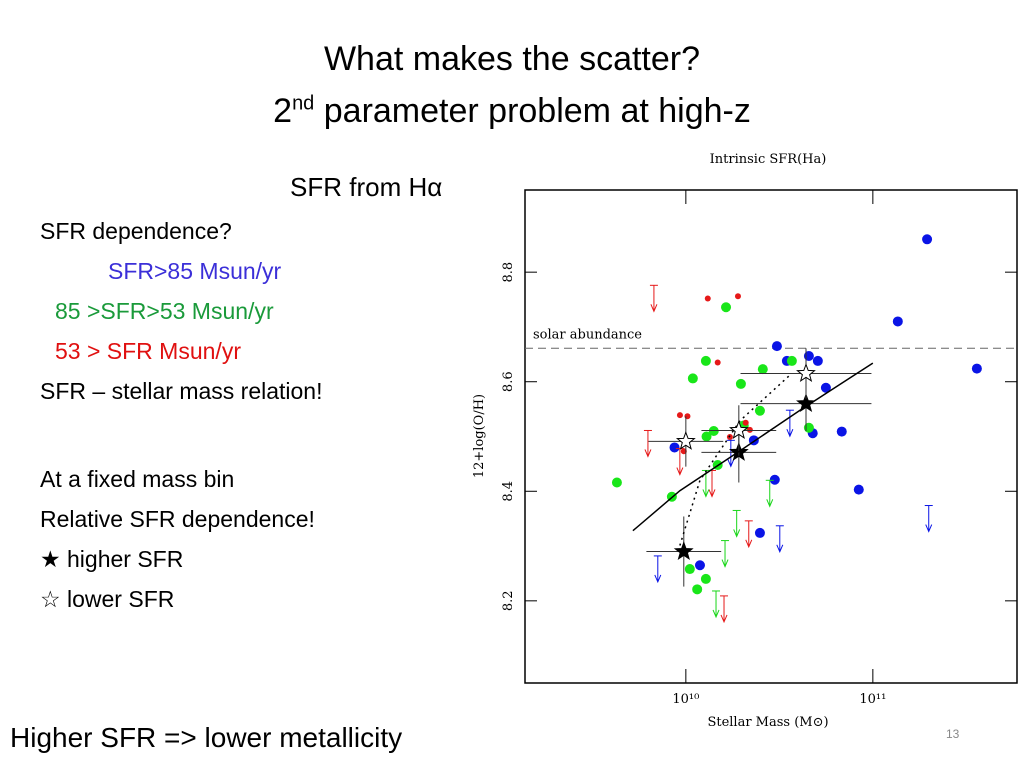  Describe the element at coordinates (587, 334) in the screenshot. I see `solar-label: solar abundance` at that location.